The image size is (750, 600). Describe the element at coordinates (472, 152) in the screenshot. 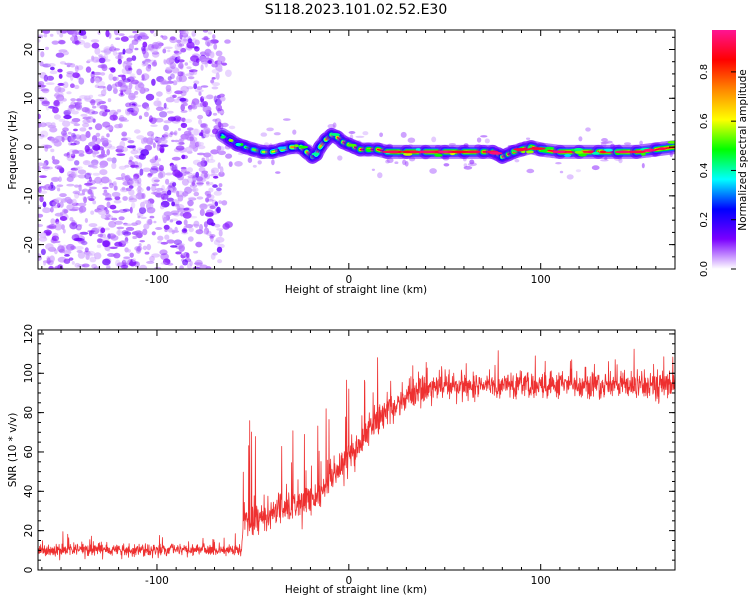

I see `ridge-core` at that location.